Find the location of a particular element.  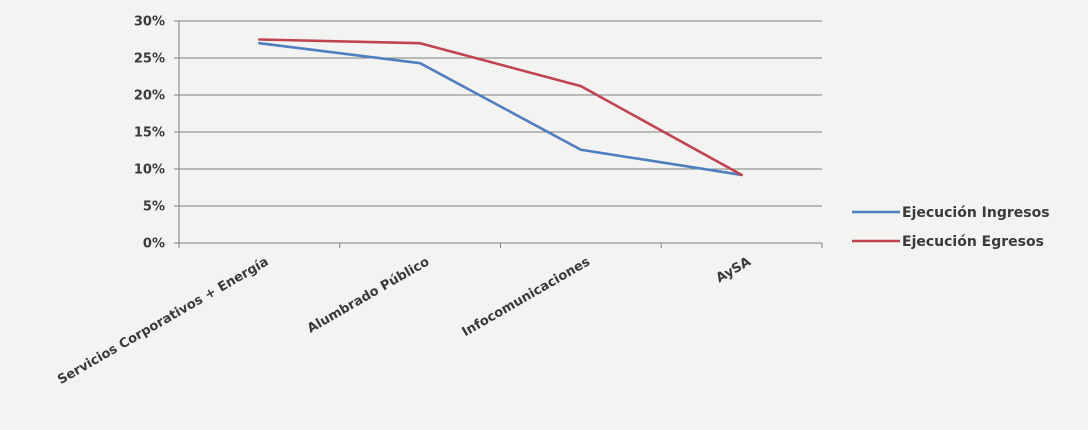

x-tick-label: AySA is located at coordinates (734, 270).